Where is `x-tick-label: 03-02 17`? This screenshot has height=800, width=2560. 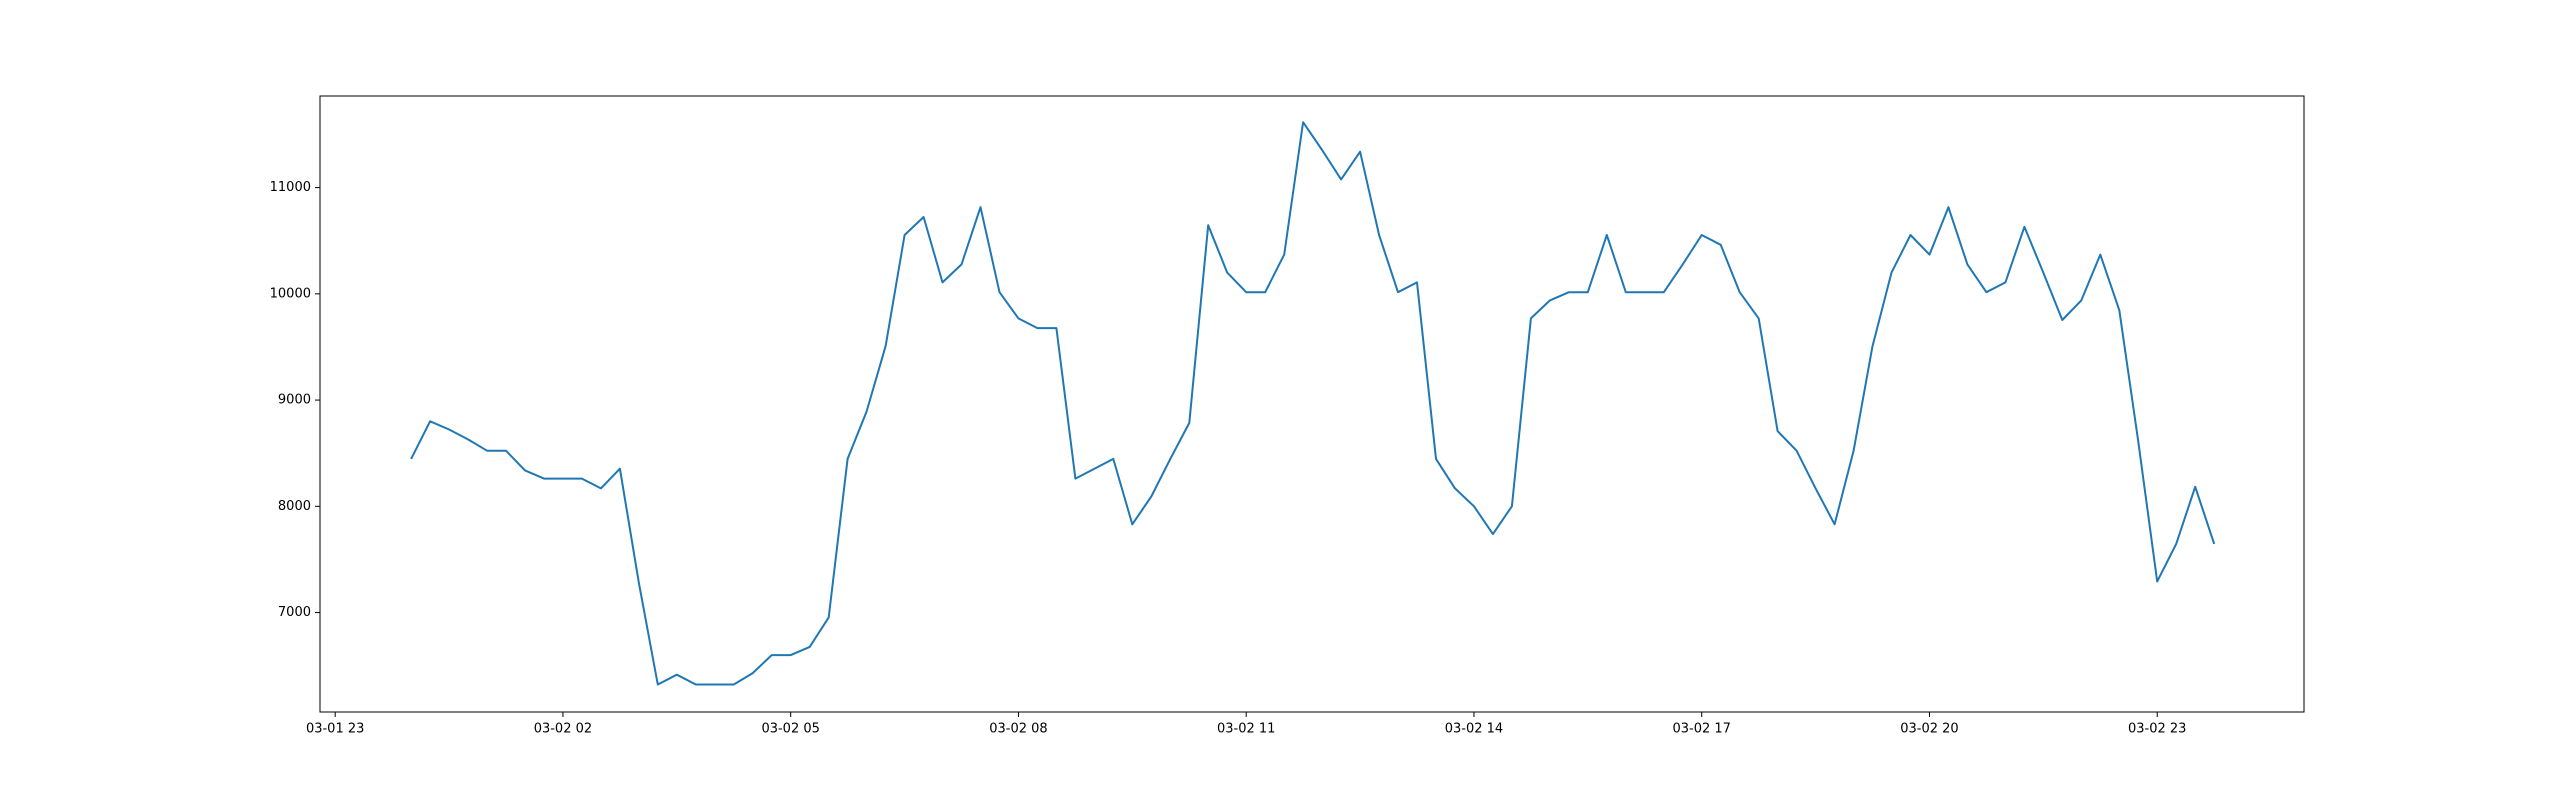
x-tick-label: 03-02 17 is located at coordinates (1701, 729).